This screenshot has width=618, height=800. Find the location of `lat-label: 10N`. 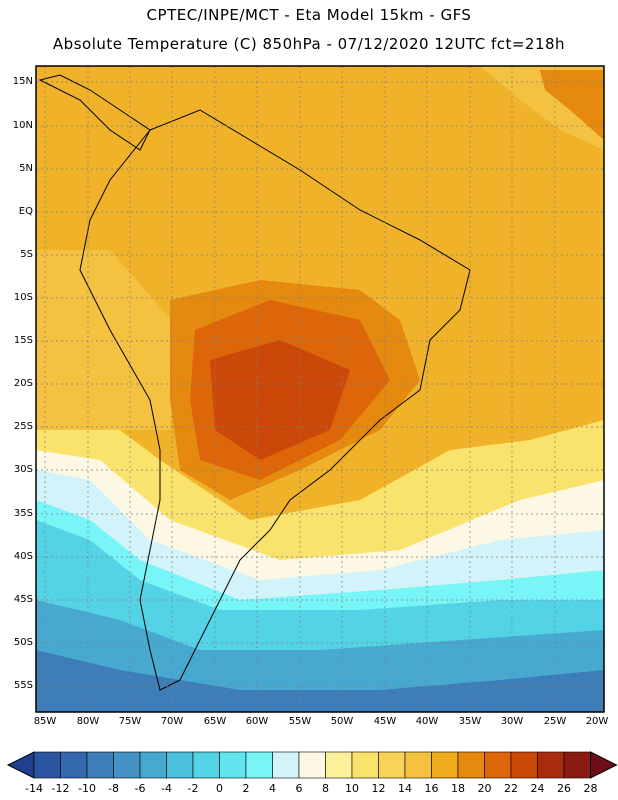

lat-label: 10N is located at coordinates (22, 125).